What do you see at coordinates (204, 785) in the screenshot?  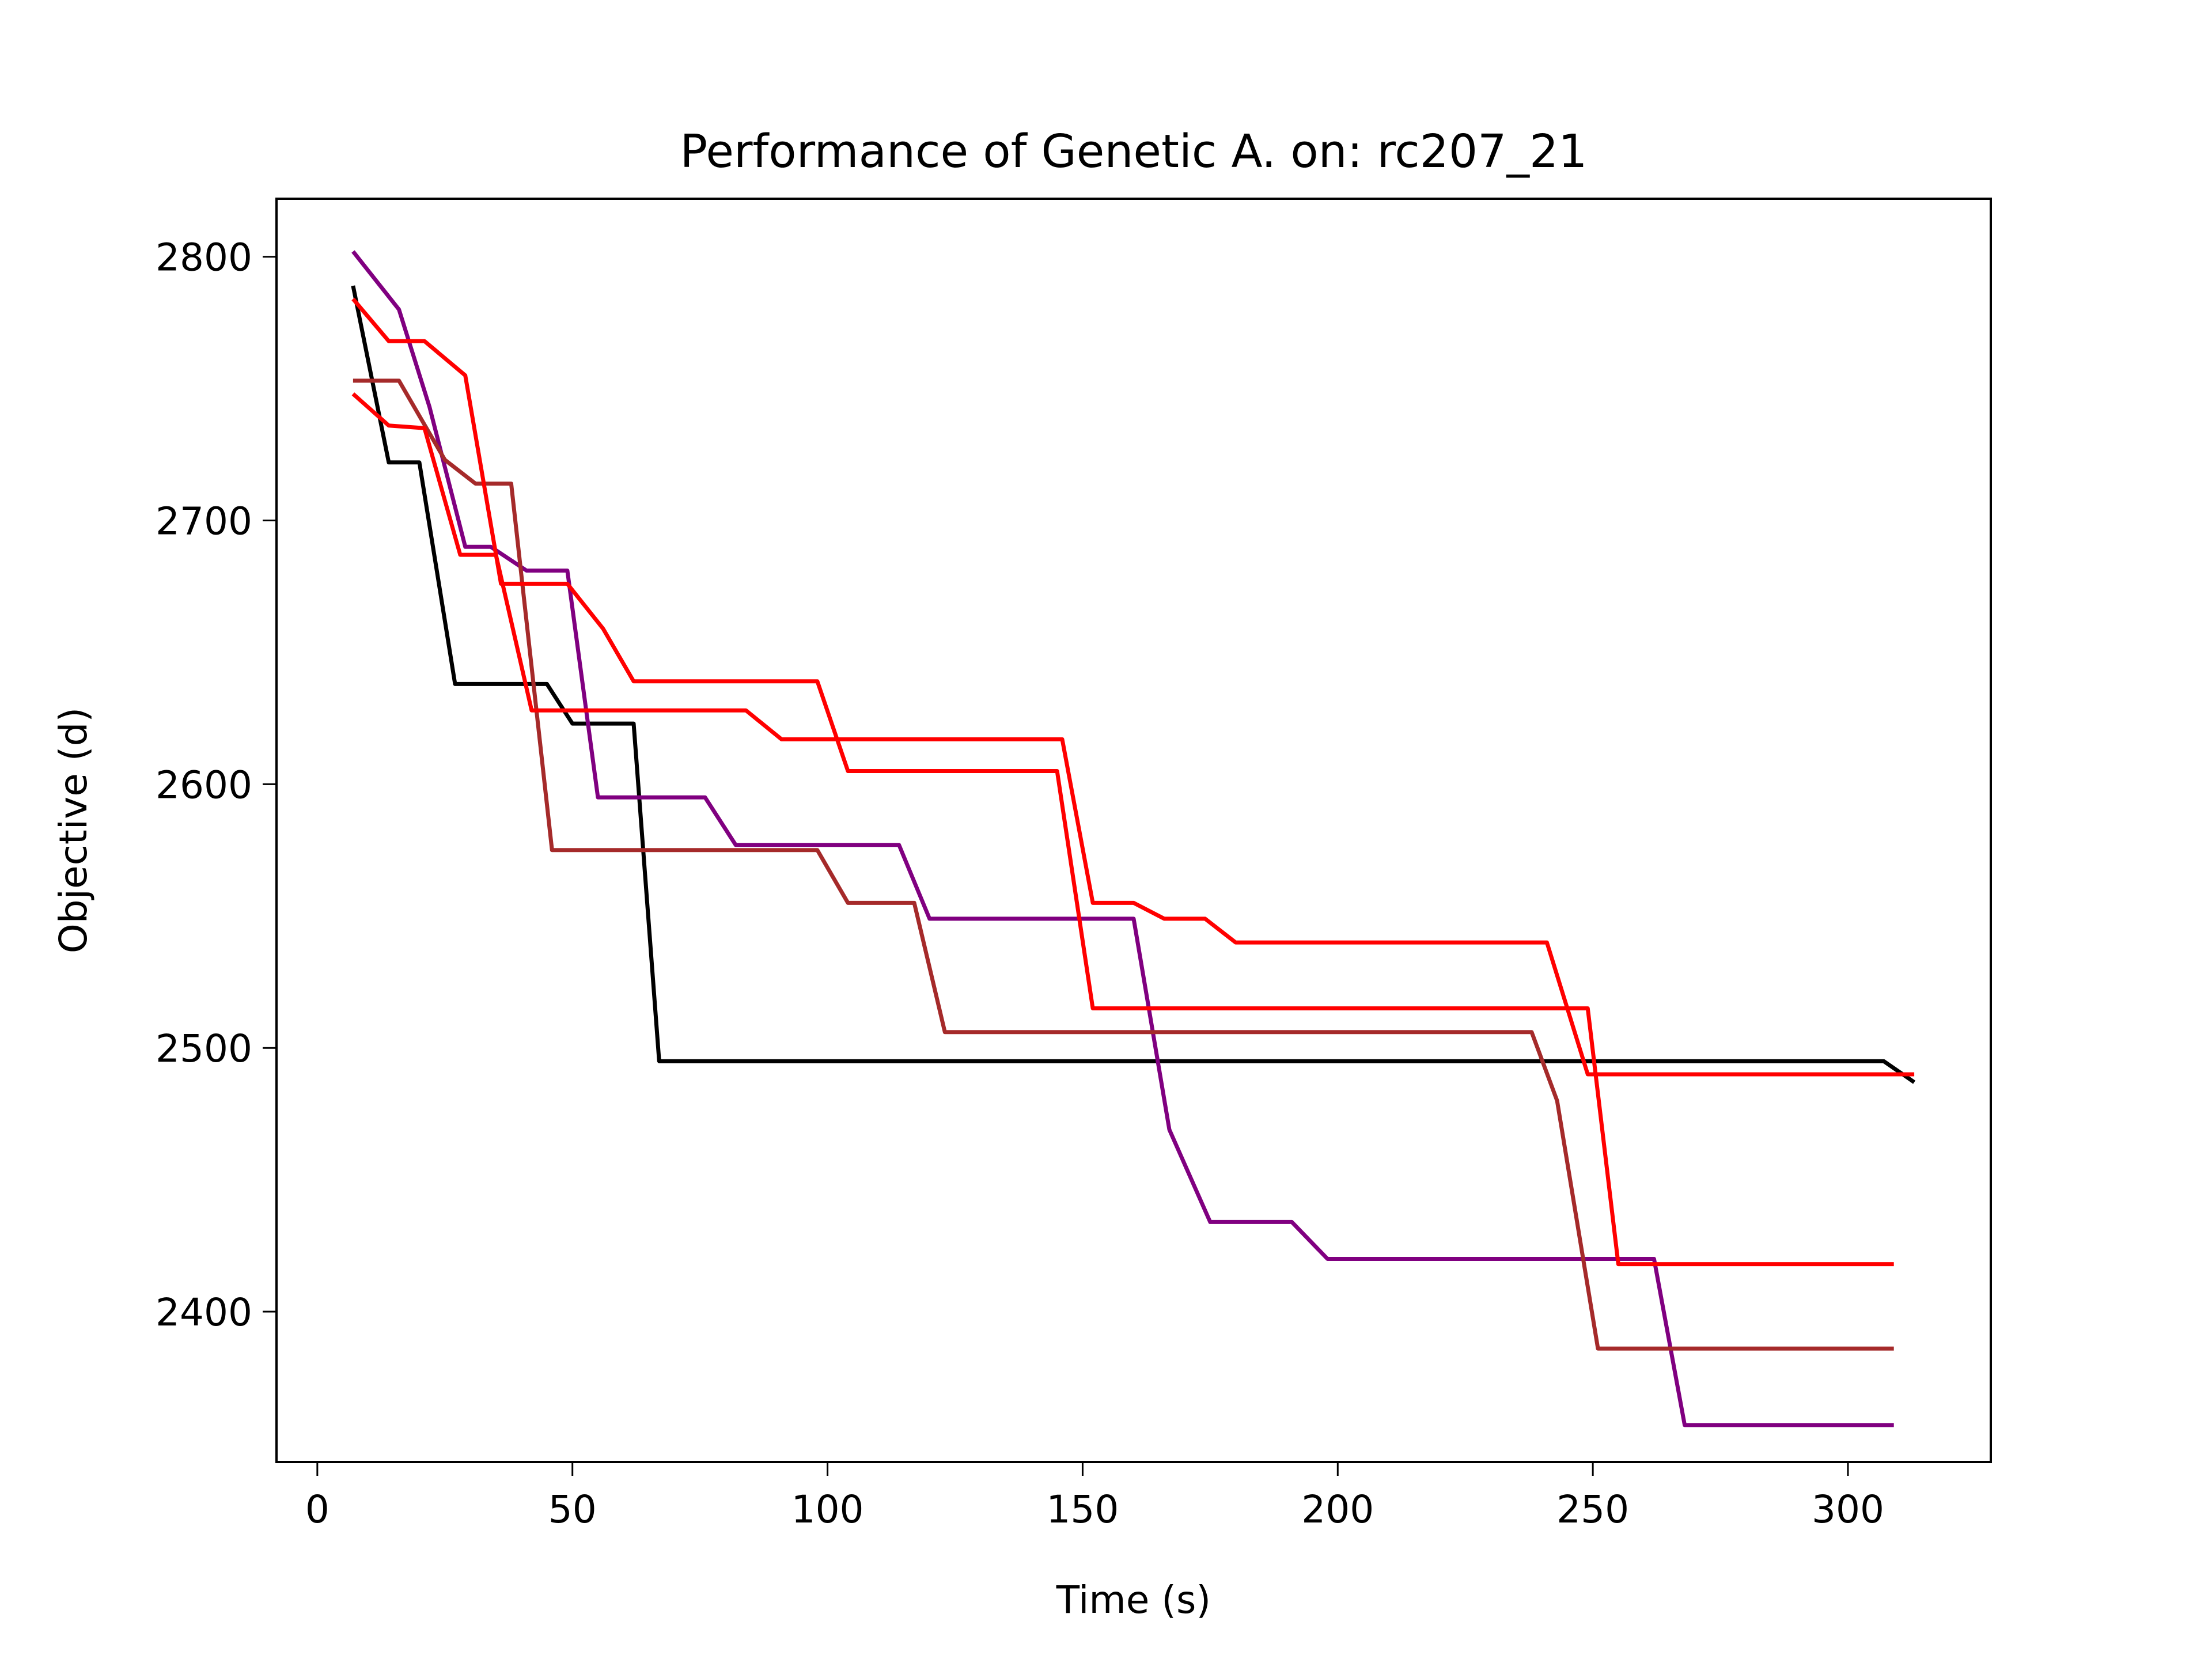 I see `y-tick-label: 2600` at bounding box center [204, 785].